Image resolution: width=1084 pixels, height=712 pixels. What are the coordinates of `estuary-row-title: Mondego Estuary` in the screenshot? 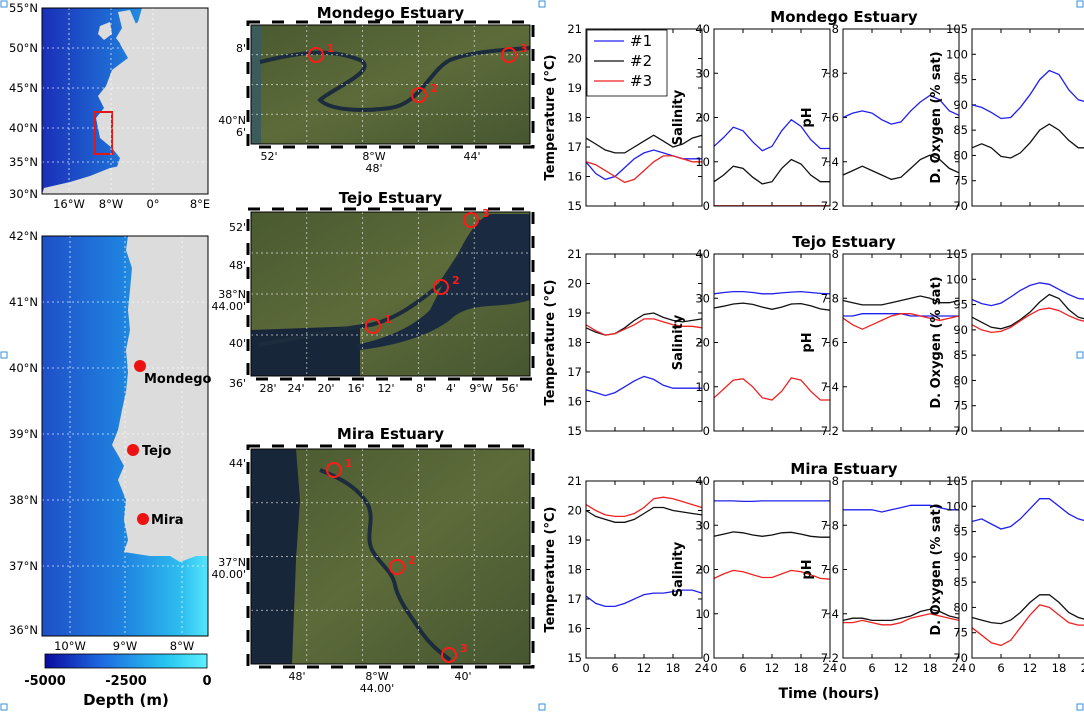 It's located at (844, 17).